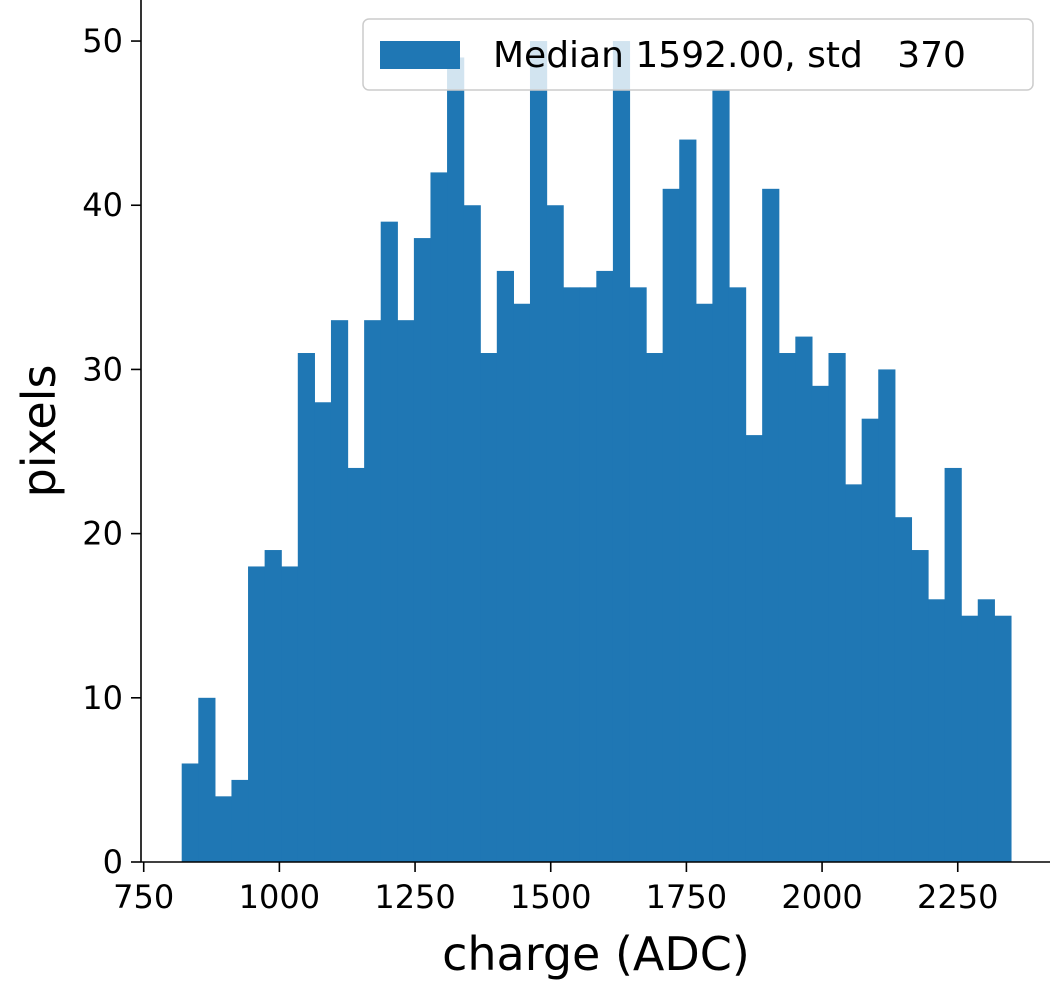 The width and height of the screenshot is (1050, 992). Describe the element at coordinates (957, 897) in the screenshot. I see `x-tick-label: 2250` at that location.